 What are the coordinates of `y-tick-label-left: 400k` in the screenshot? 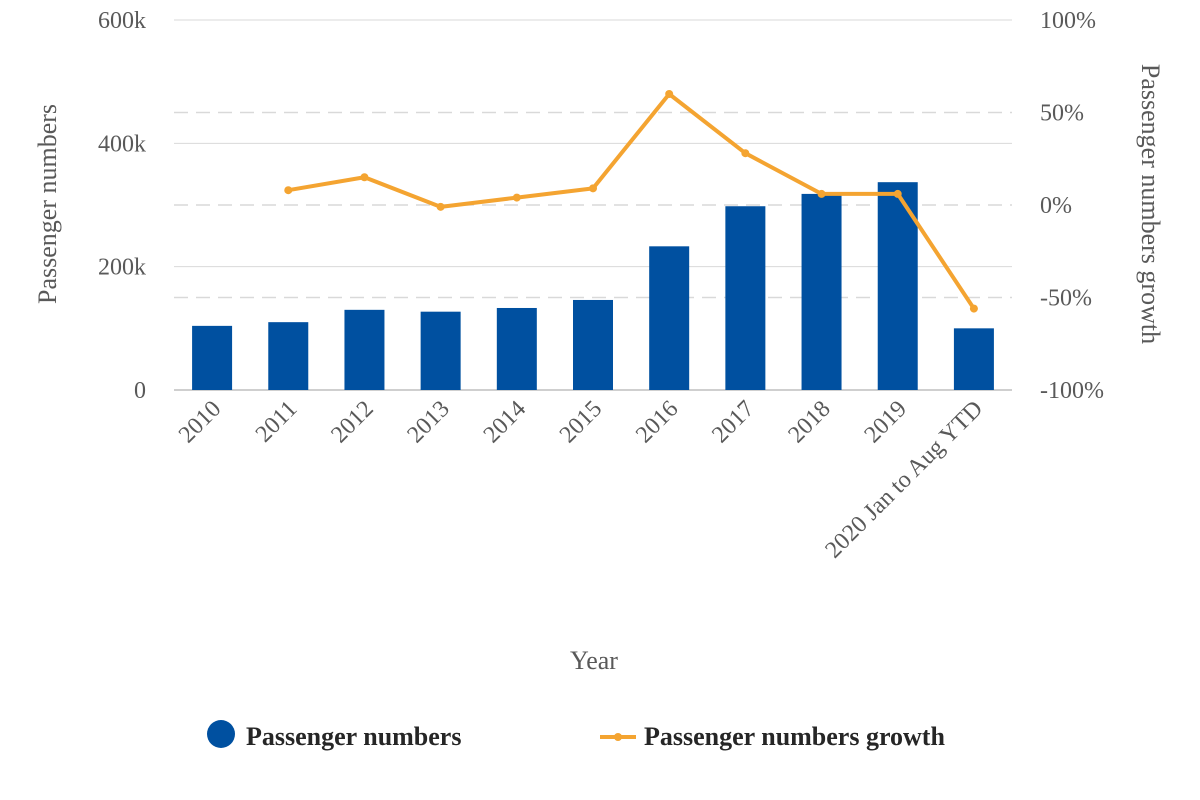 It's located at (122, 144).